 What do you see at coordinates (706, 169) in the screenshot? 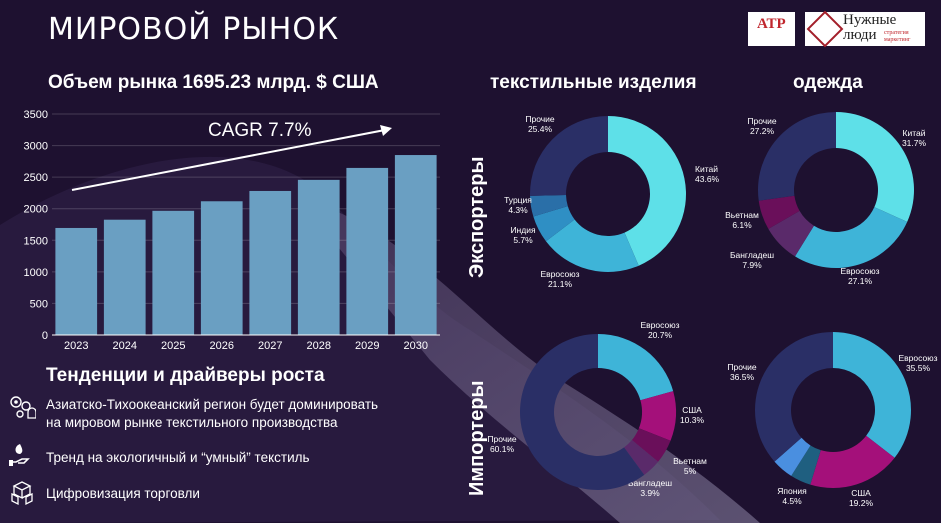
I see `donut-slice-name: Китай` at bounding box center [706, 169].